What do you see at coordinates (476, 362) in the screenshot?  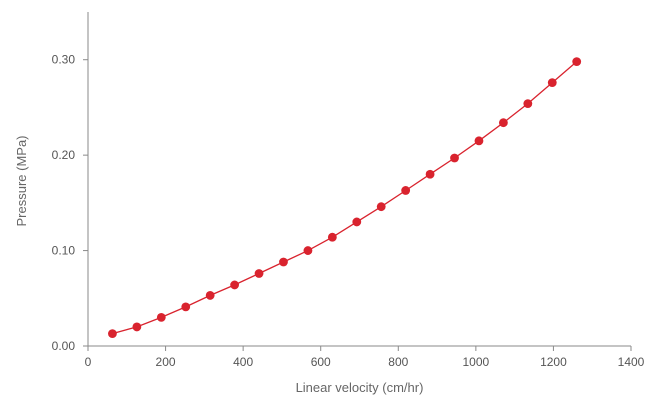 I see `x-tick-label: 1000` at bounding box center [476, 362].